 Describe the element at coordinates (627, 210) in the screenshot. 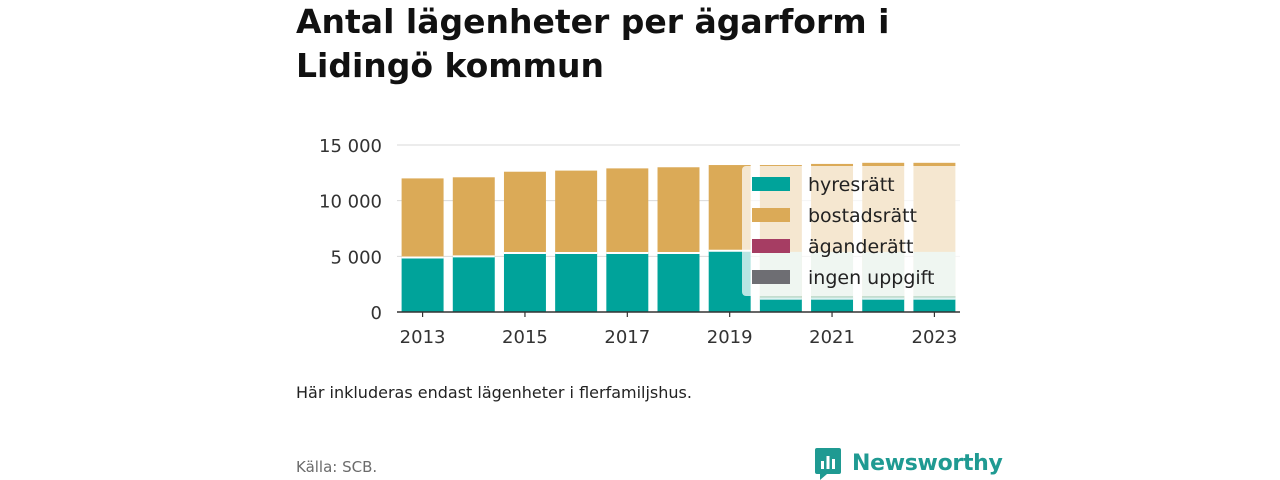

I see `bar-bostadsrätt-2017` at that location.